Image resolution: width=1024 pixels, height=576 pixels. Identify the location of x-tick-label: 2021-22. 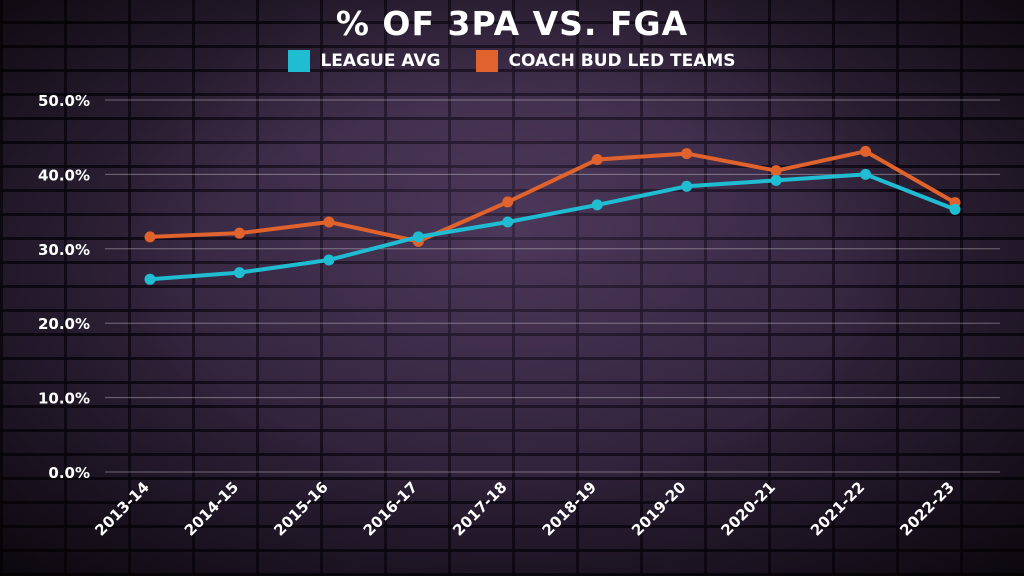
(837, 508).